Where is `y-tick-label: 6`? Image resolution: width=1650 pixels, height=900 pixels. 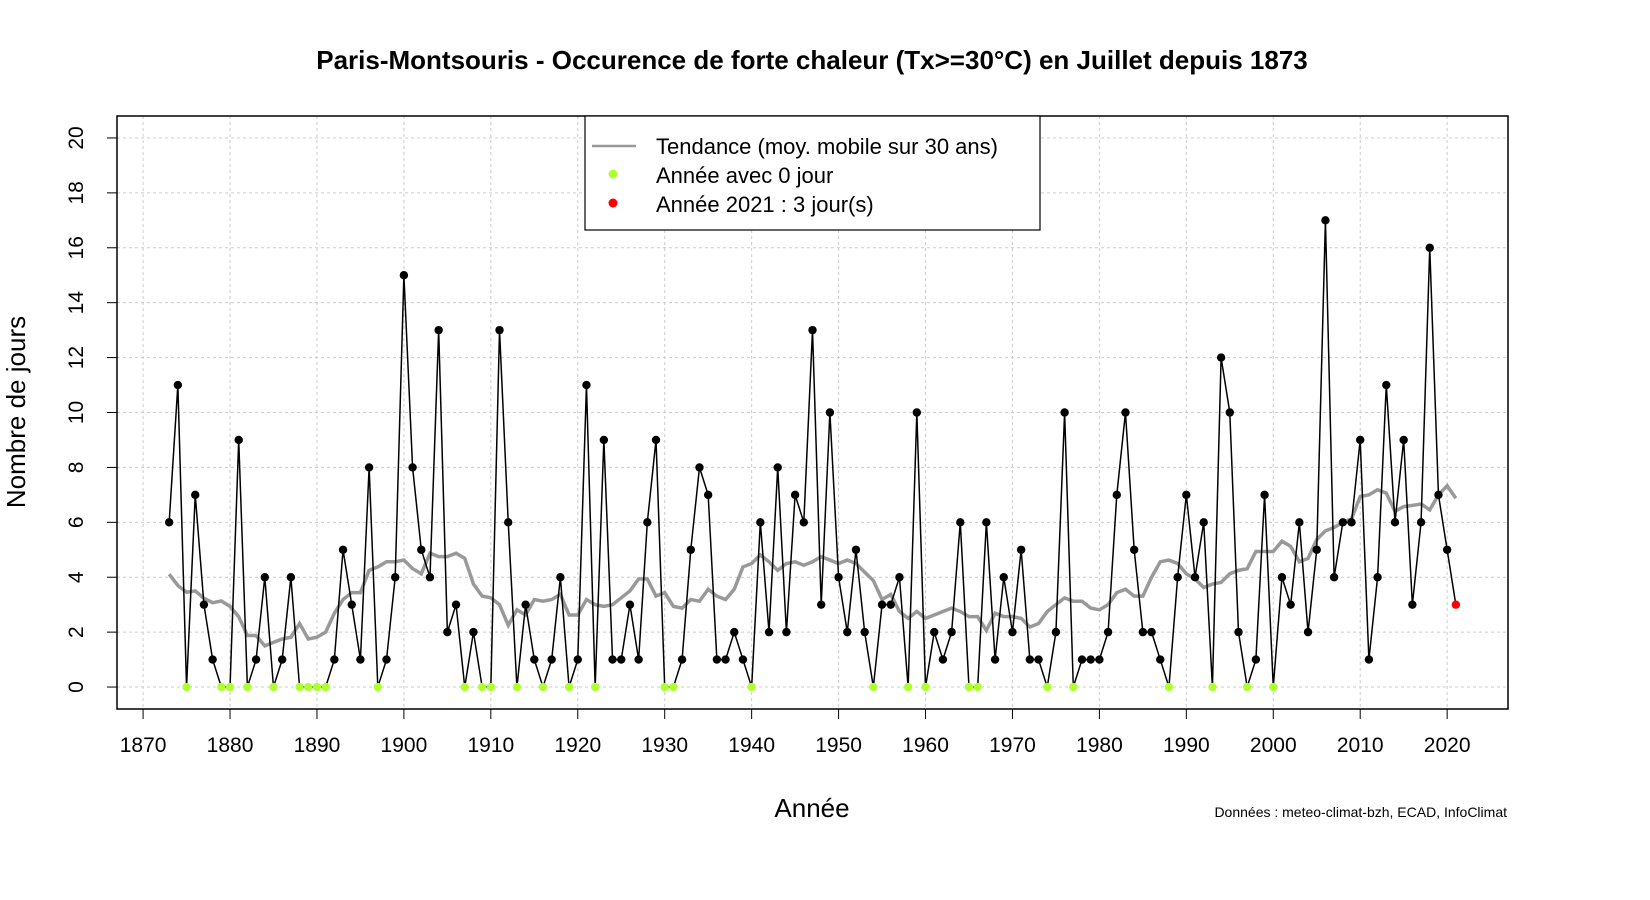
y-tick-label: 6 is located at coordinates (76, 522).